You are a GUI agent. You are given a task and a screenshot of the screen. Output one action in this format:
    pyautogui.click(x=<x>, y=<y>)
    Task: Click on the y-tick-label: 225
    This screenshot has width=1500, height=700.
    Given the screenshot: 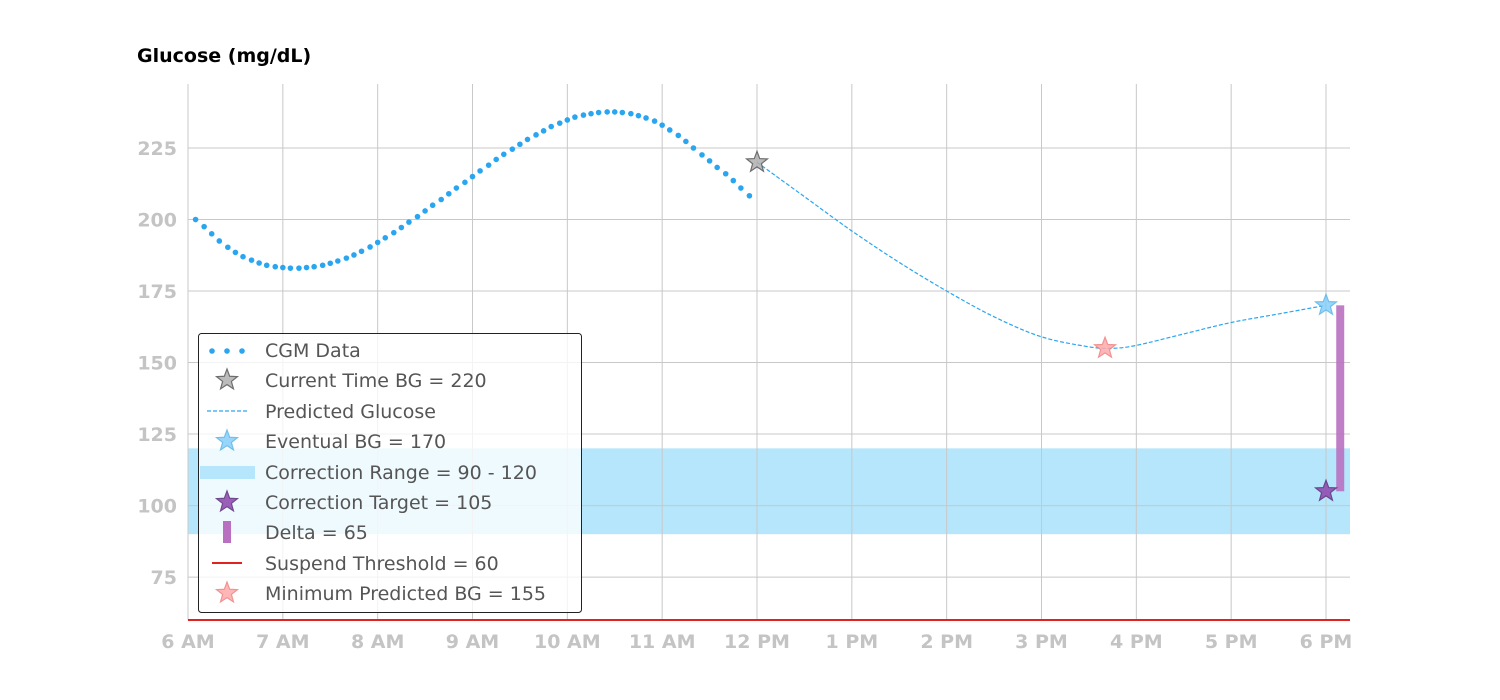 What is the action you would take?
    pyautogui.click(x=157, y=149)
    